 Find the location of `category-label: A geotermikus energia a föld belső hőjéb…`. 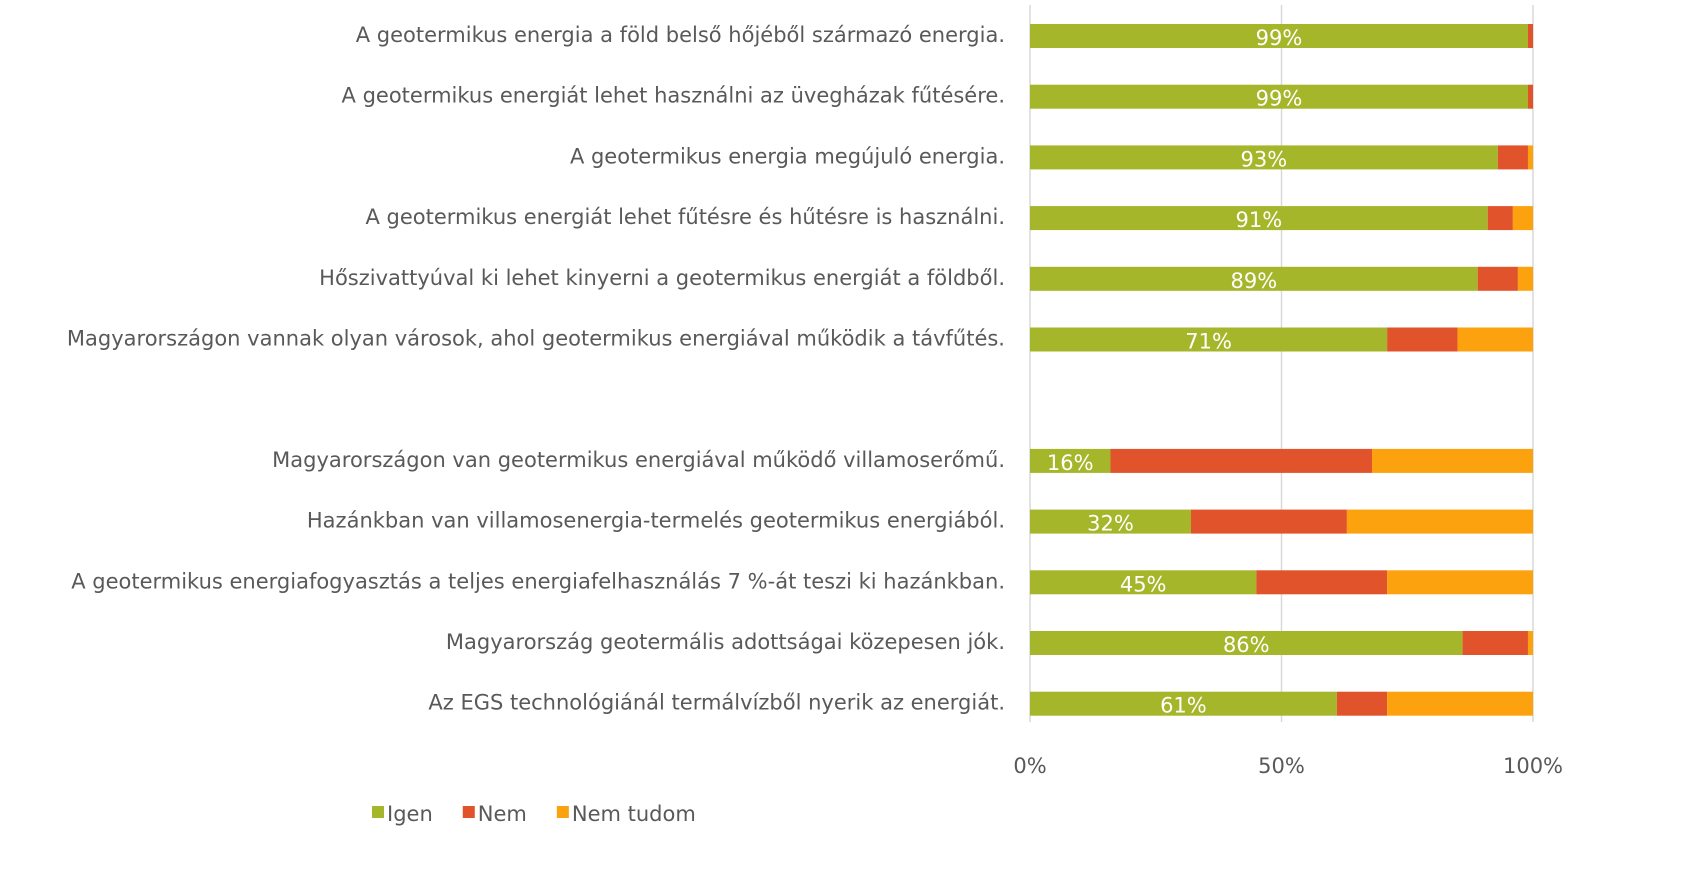

category-label: A geotermikus energia a föld belső hőjéb… is located at coordinates (680, 35).